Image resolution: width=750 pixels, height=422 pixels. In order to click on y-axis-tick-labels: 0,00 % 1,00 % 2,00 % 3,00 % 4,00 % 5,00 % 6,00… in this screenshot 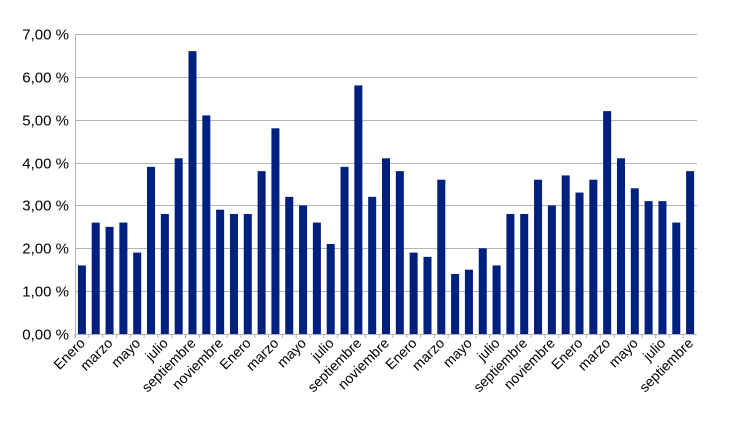, I will do `click(45, 185)`.